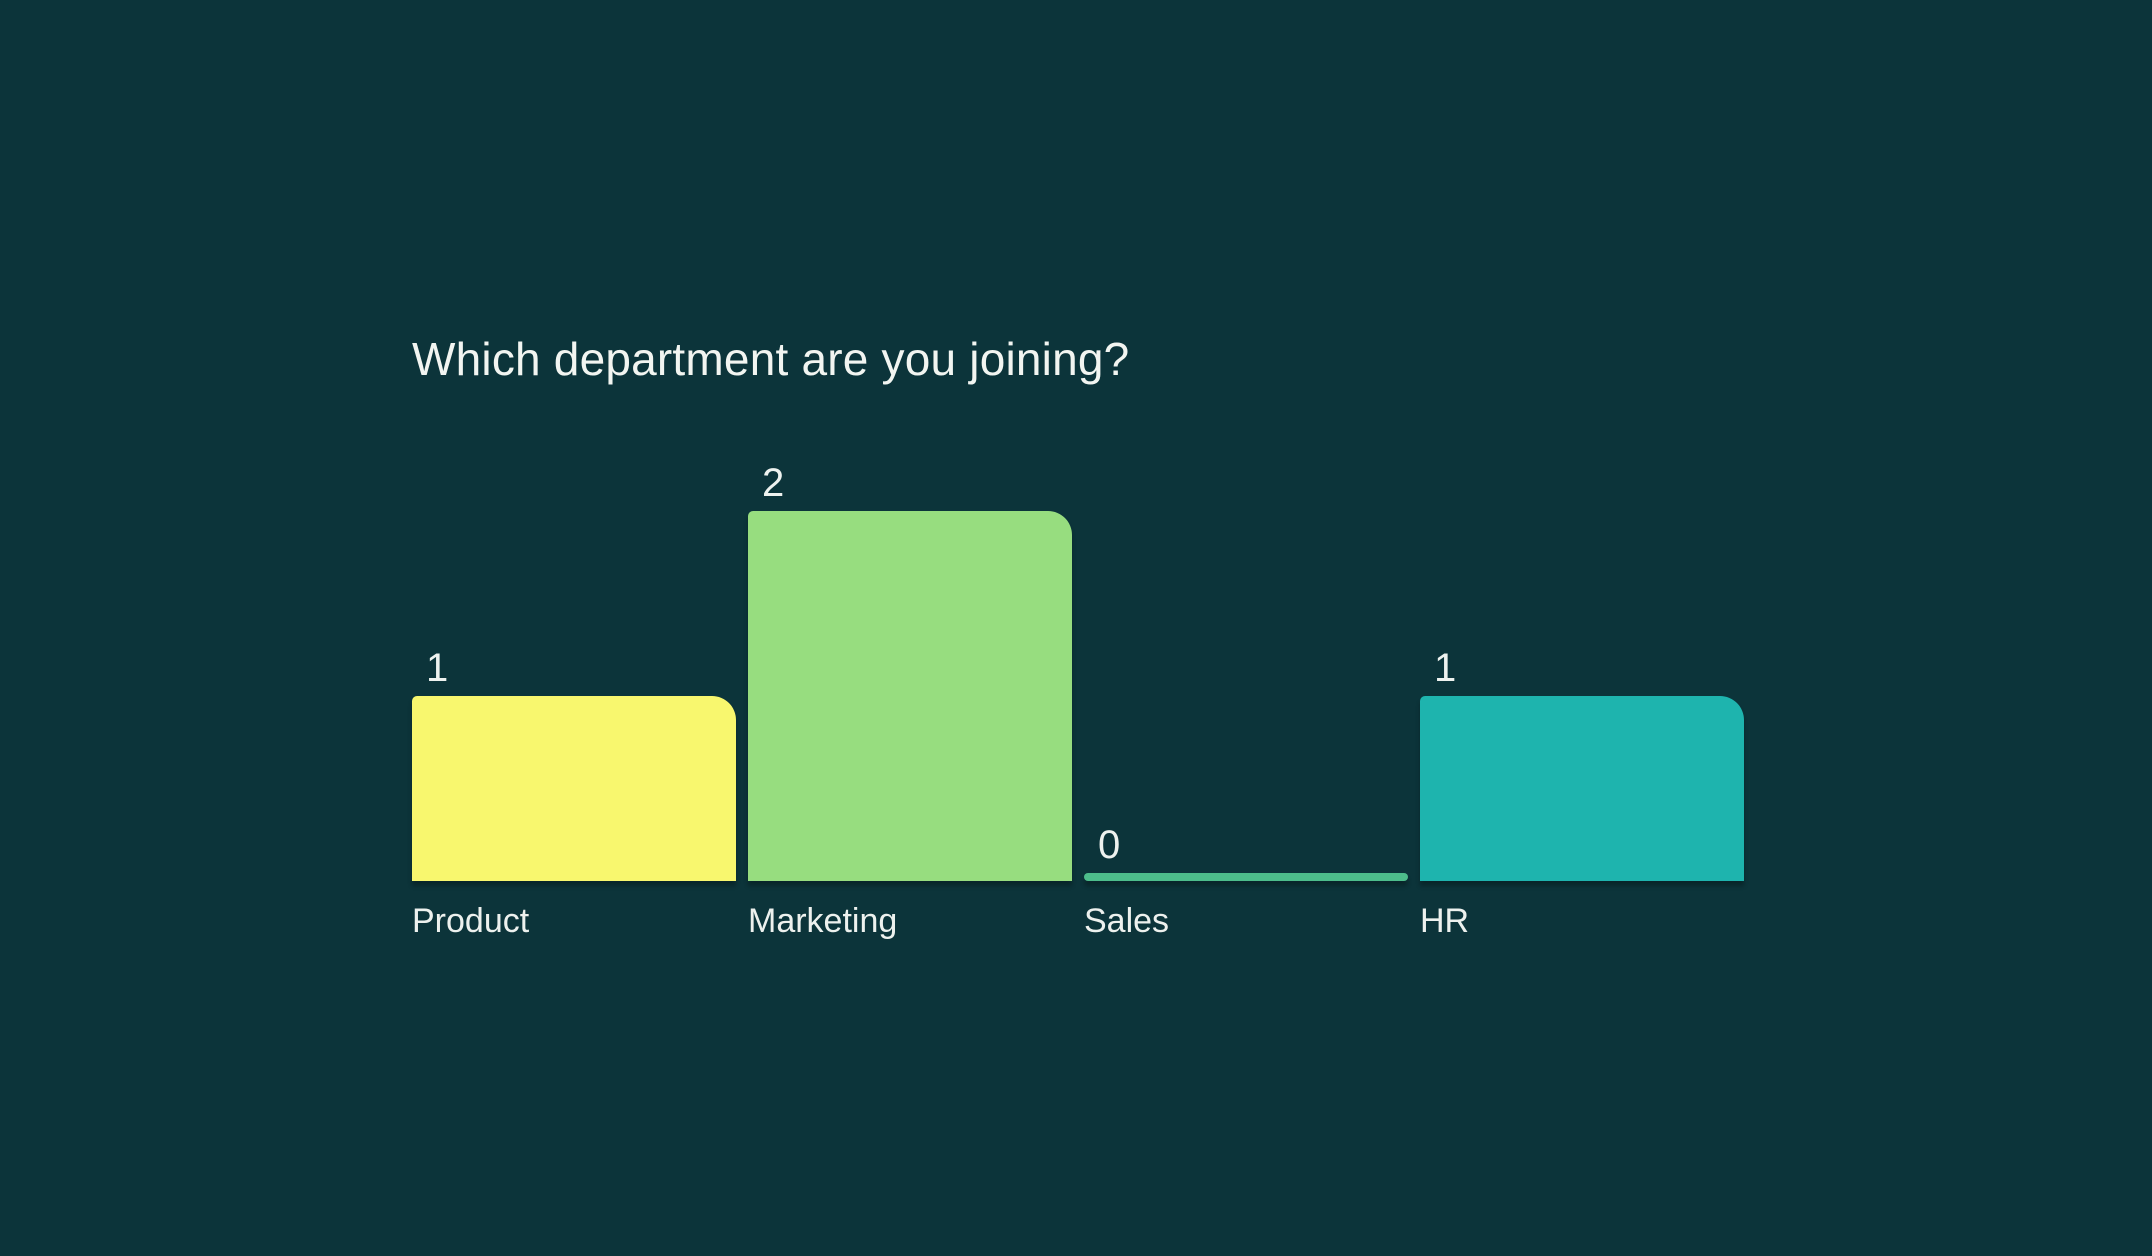 This screenshot has width=2152, height=1256. I want to click on value-label: 0, so click(1109, 845).